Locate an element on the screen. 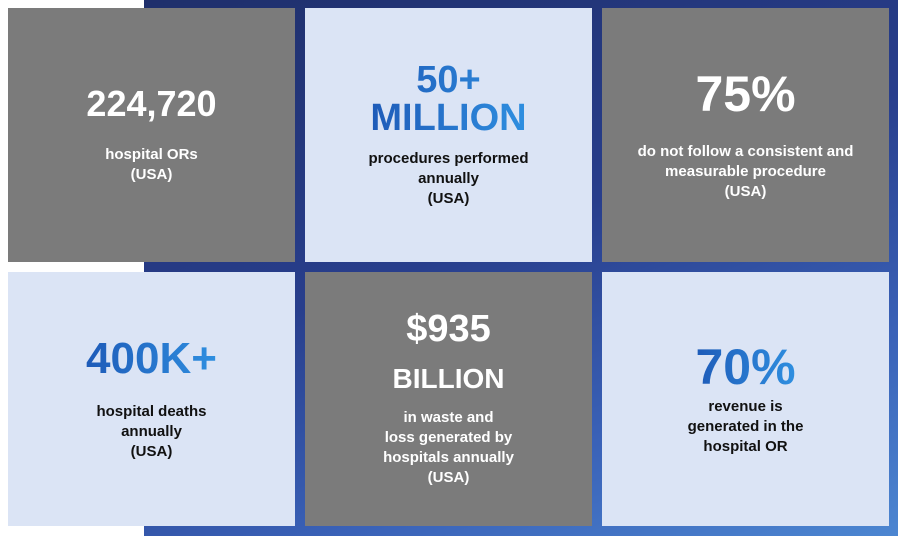 Image resolution: width=898 pixels, height=536 pixels. stat-description: hospital deaths annually (USA) is located at coordinates (151, 432).